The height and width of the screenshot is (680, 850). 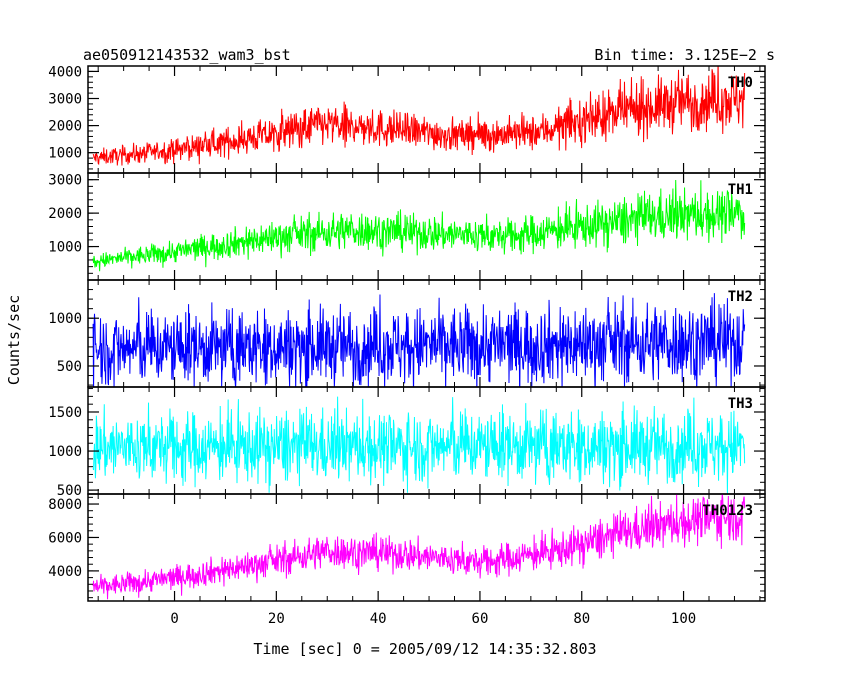 I want to click on panel-label: TH3, so click(x=740, y=404).